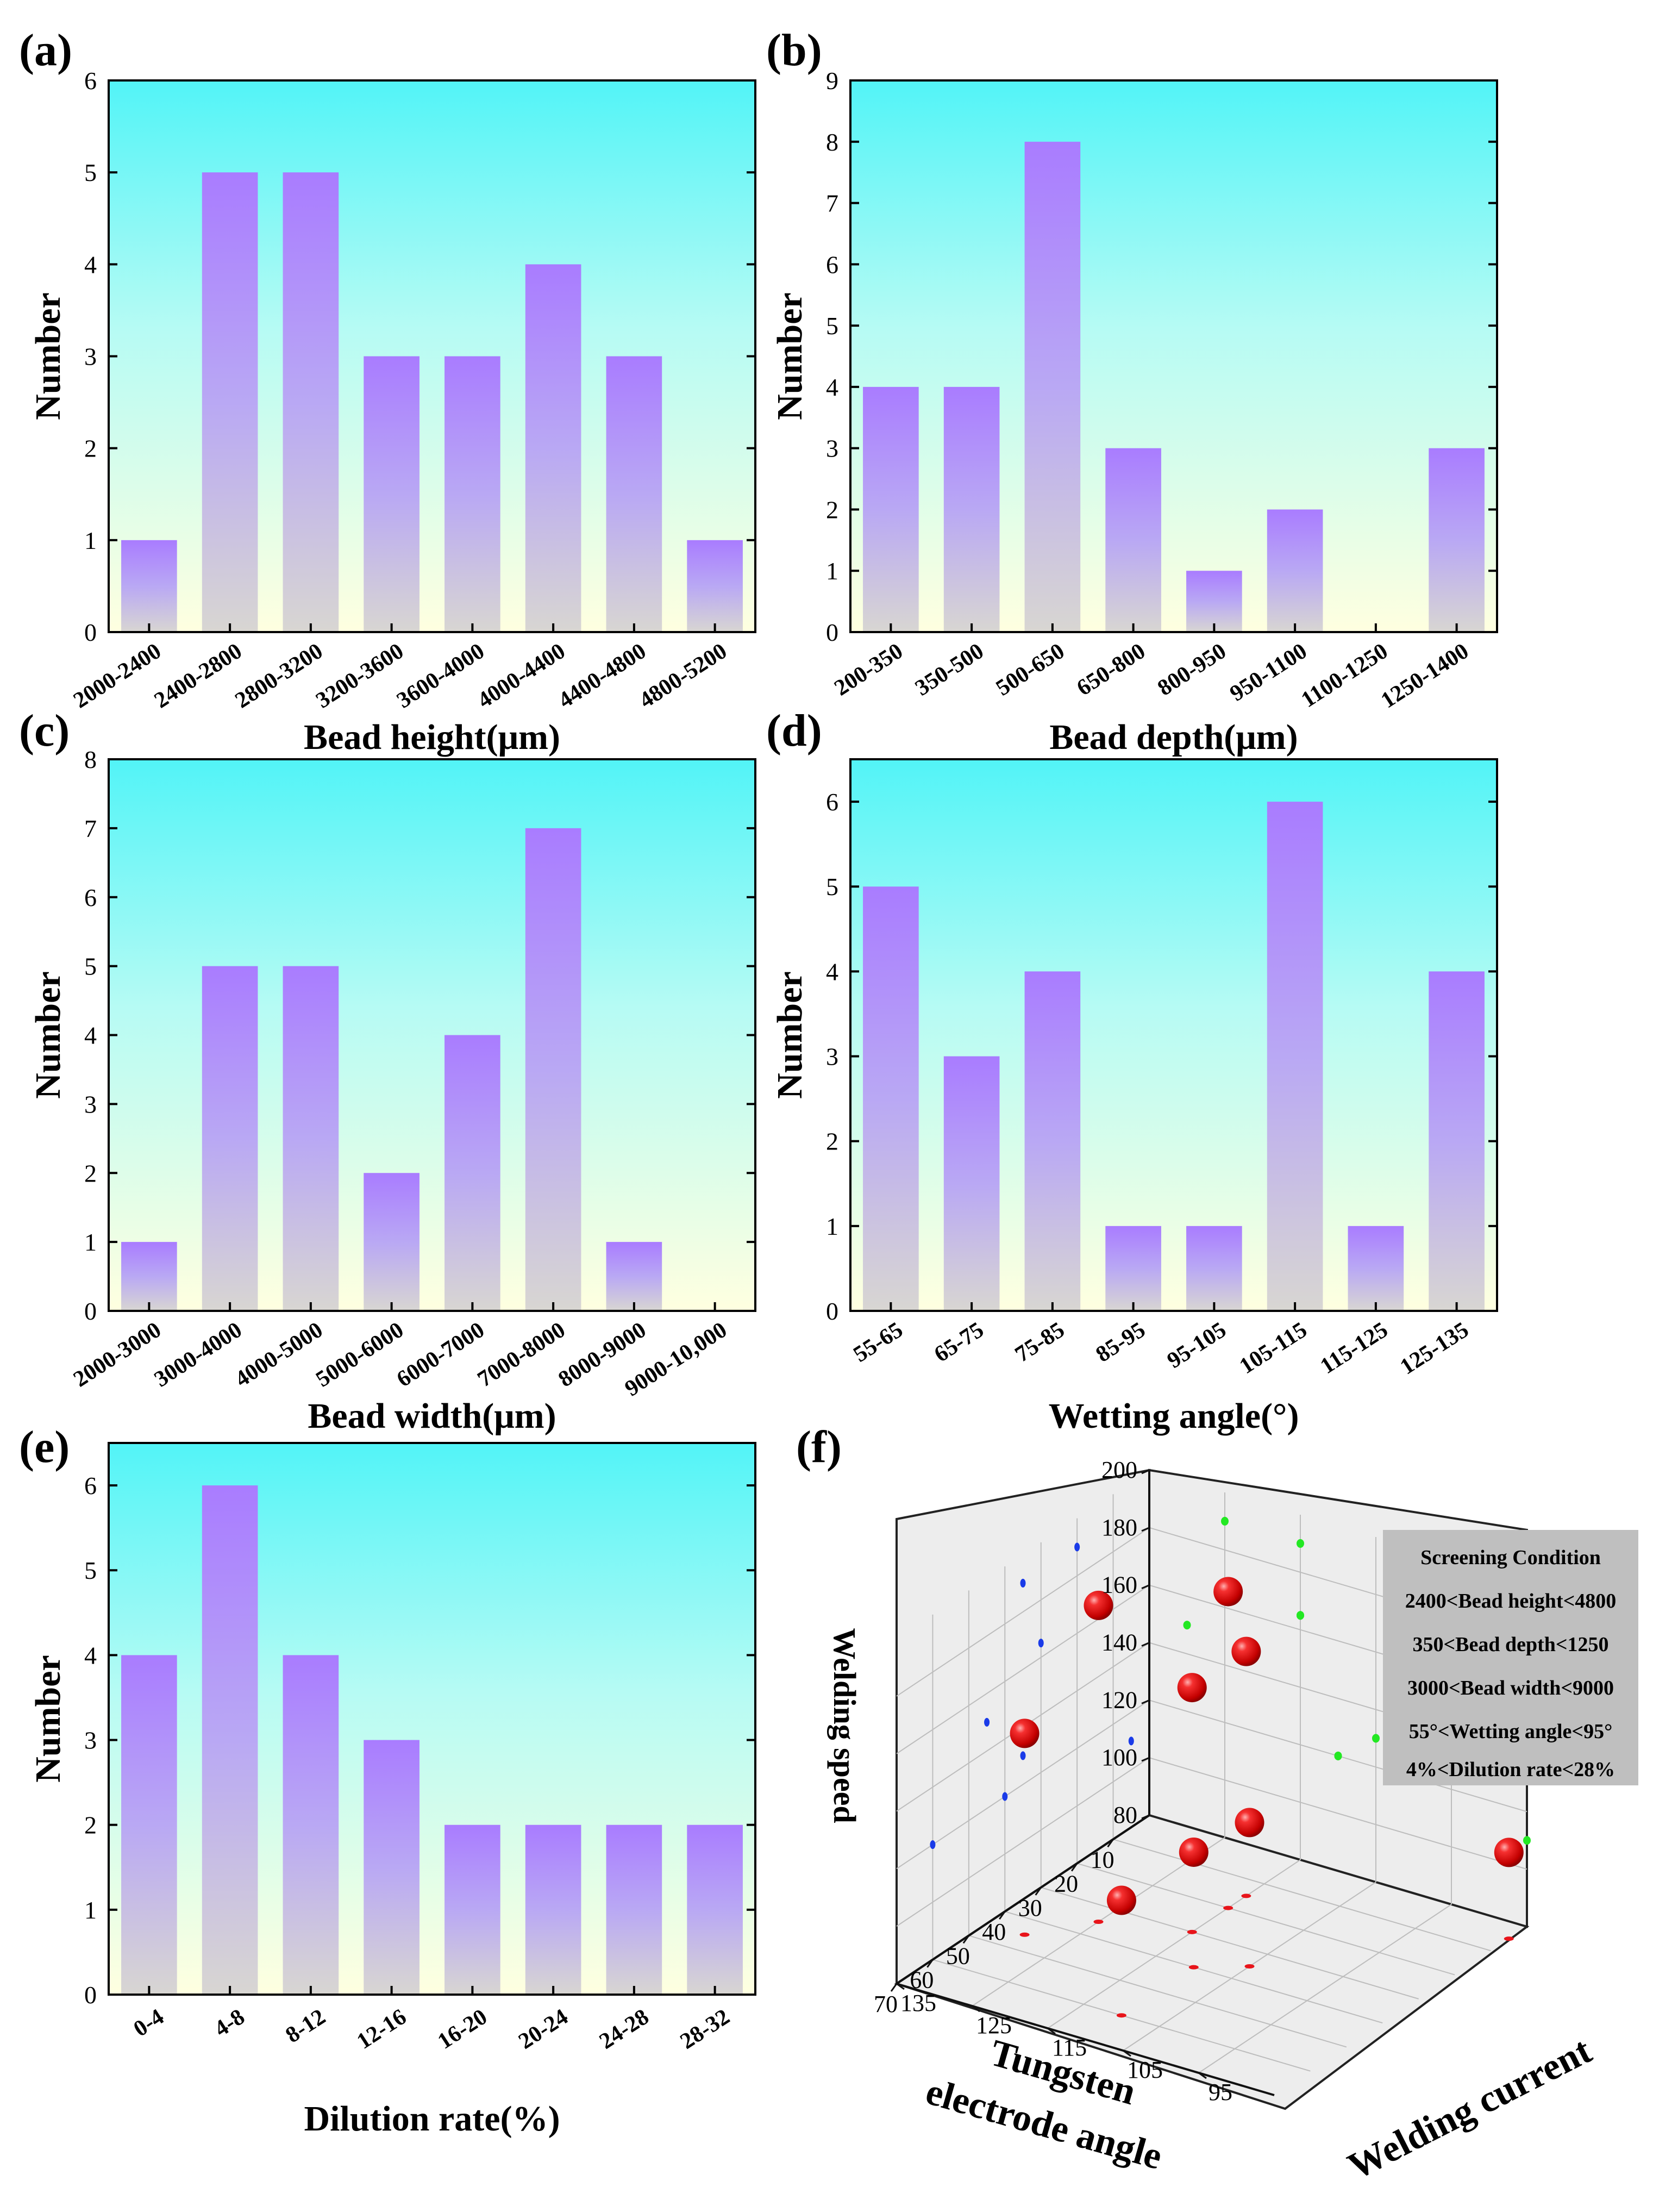 The image size is (1653, 2212). Describe the element at coordinates (1202, 2075) in the screenshot. I see `y-tick` at that location.